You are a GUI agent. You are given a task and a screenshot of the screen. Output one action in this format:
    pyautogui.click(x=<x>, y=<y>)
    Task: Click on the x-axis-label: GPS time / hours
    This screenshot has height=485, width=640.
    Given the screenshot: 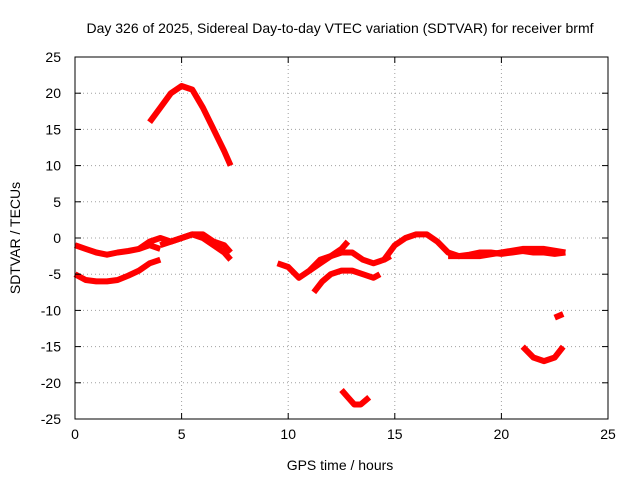 What is the action you would take?
    pyautogui.click(x=340, y=465)
    